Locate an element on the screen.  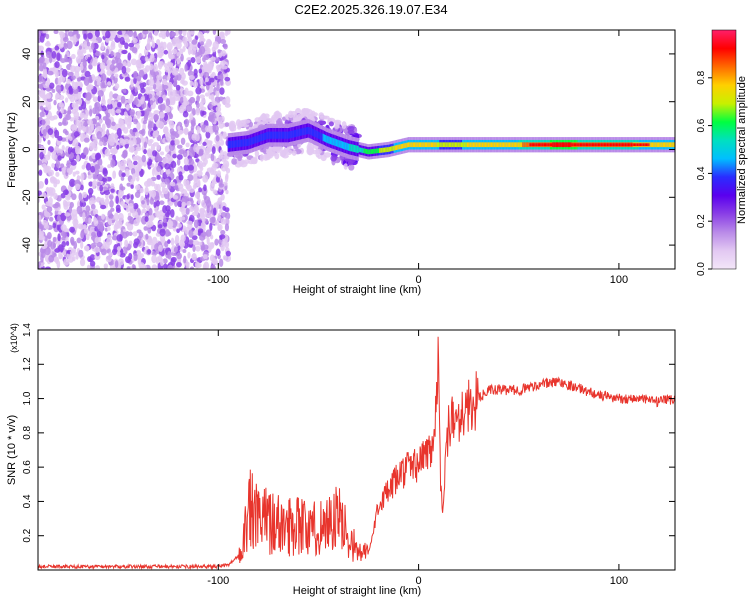
snr-y-tick-label: 0.8 is located at coordinates (27, 432).